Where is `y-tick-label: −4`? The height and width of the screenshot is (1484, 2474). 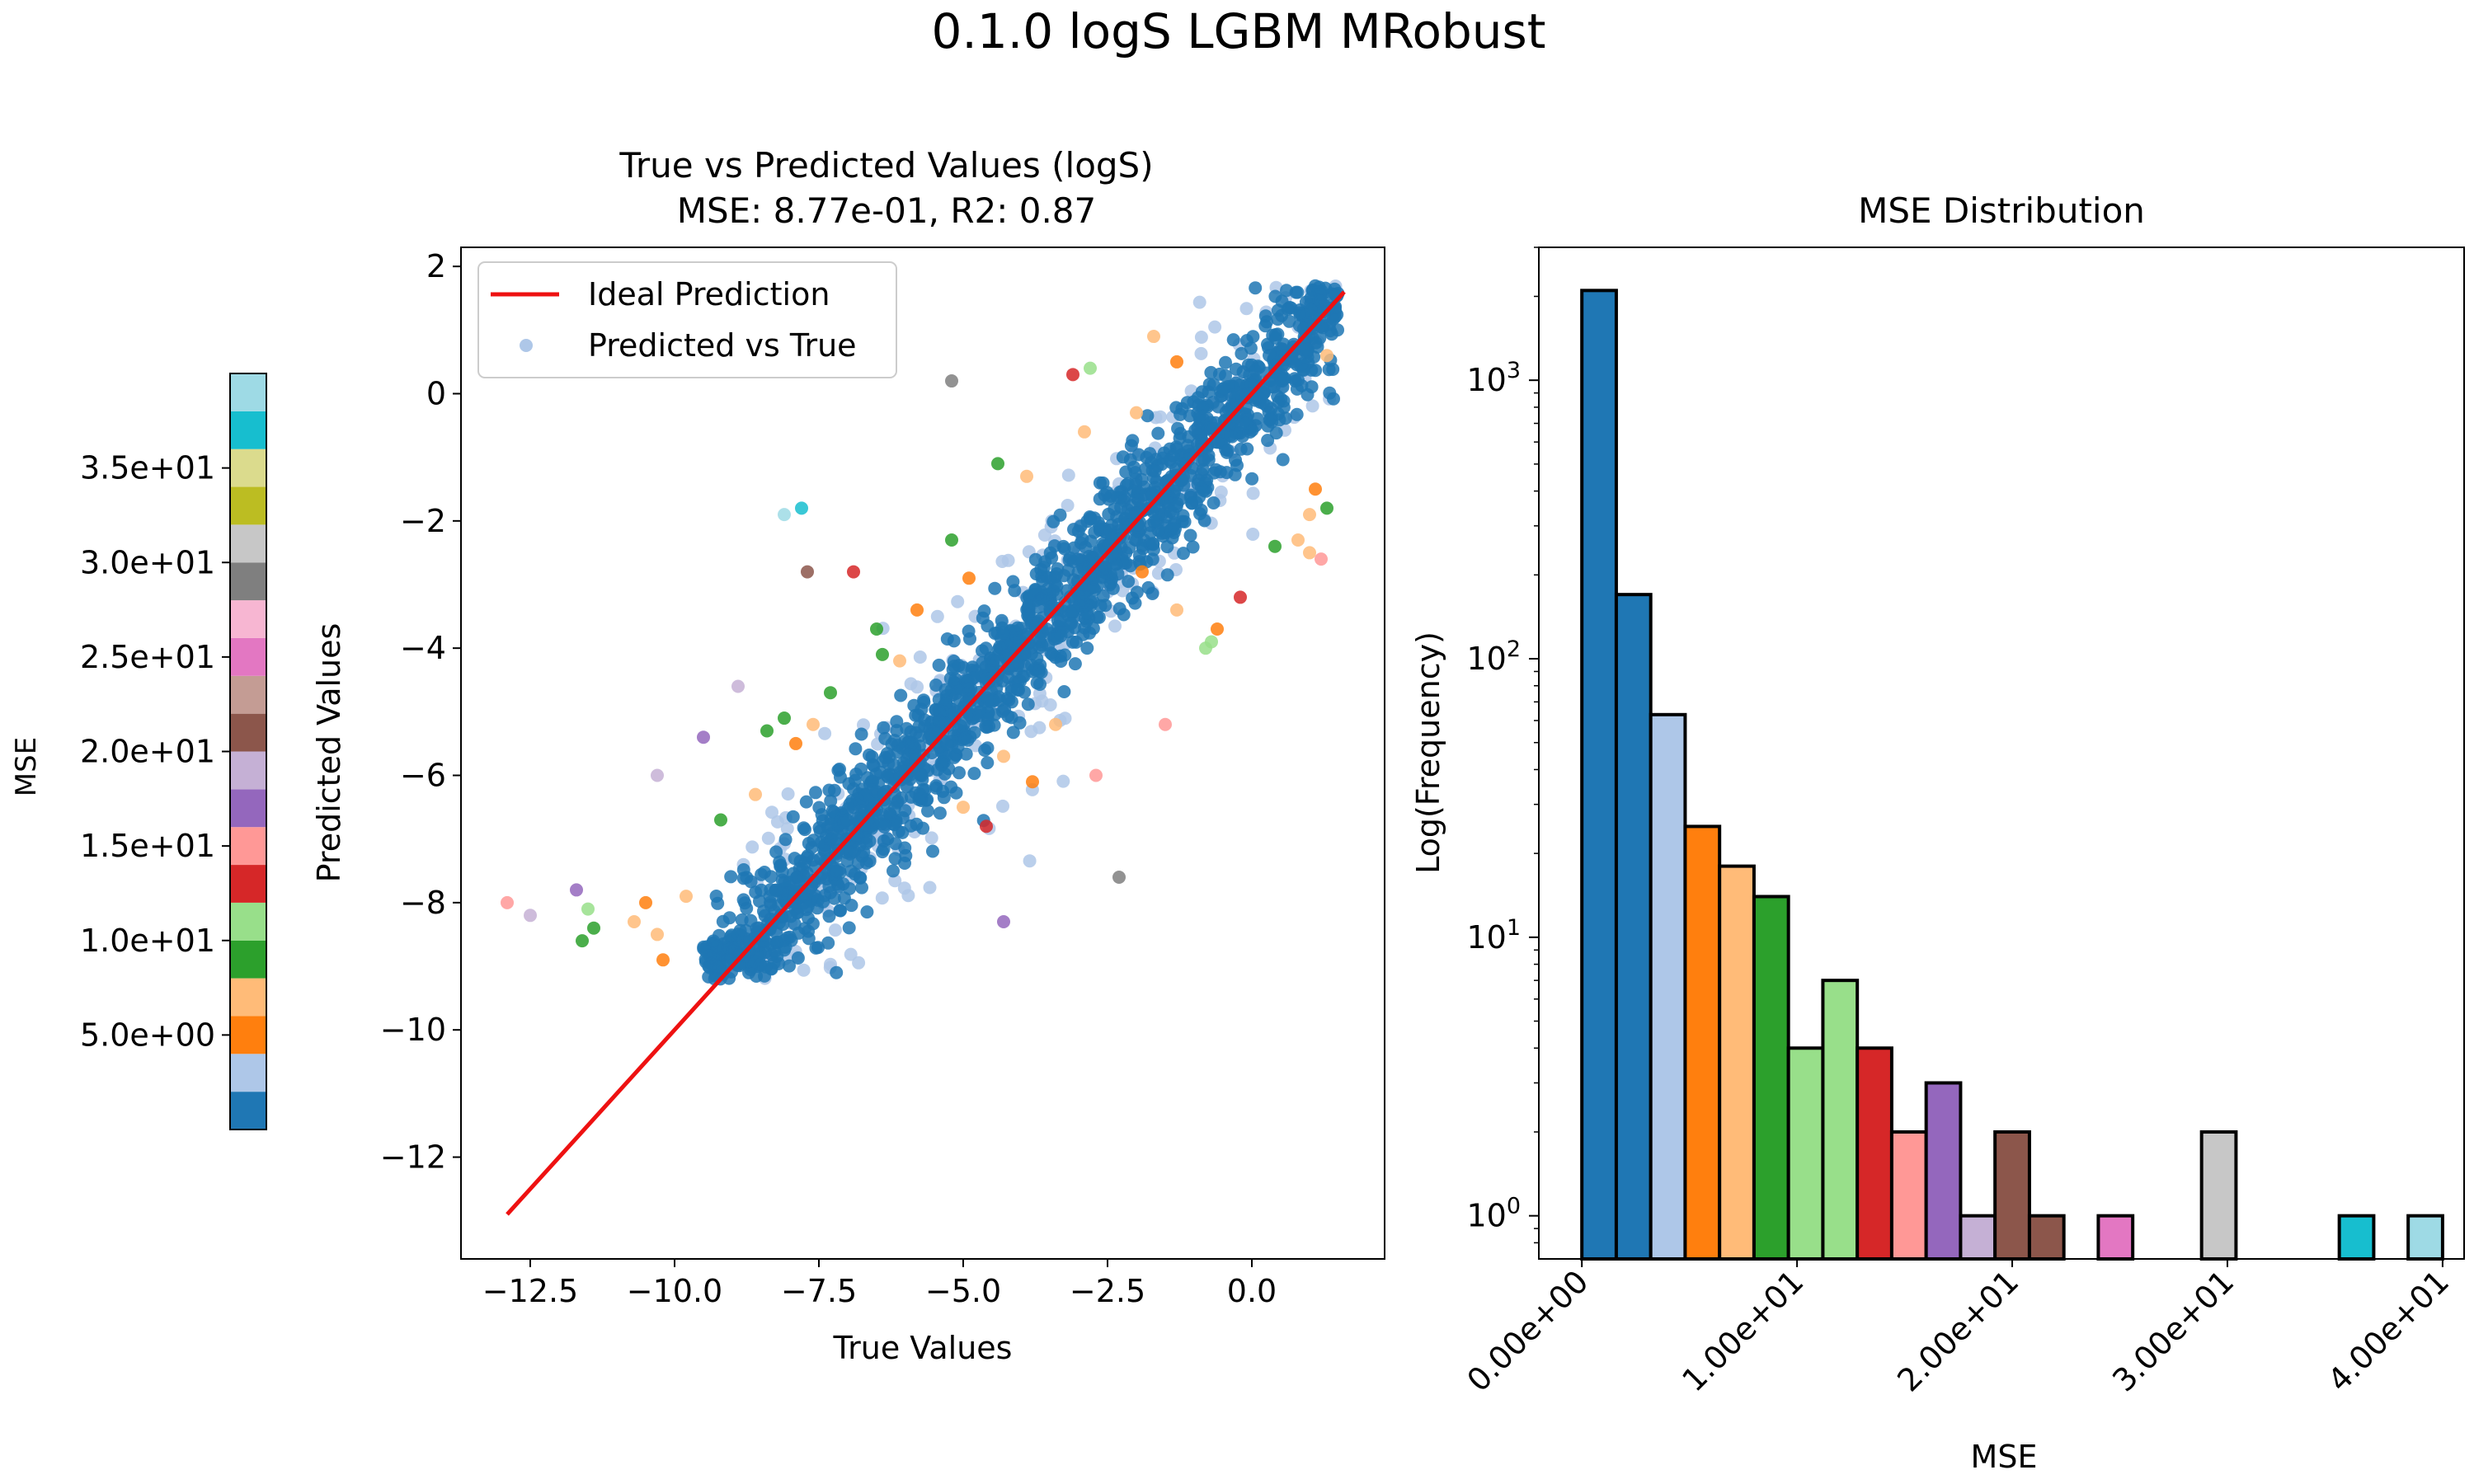
y-tick-label: −4 is located at coordinates (423, 648).